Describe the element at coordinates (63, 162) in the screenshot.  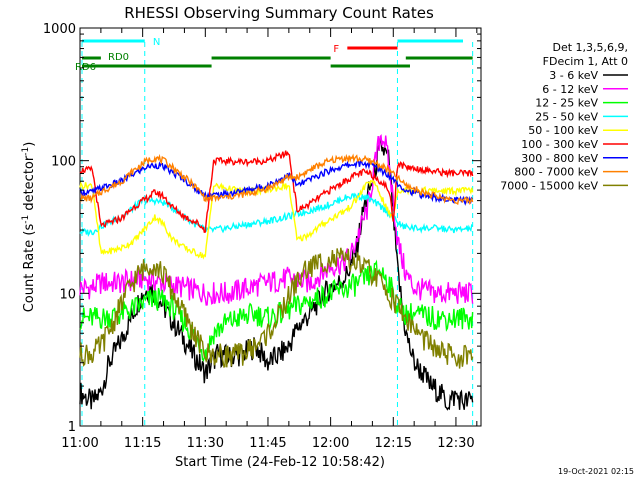
I see `y-tick-label: 100` at that location.